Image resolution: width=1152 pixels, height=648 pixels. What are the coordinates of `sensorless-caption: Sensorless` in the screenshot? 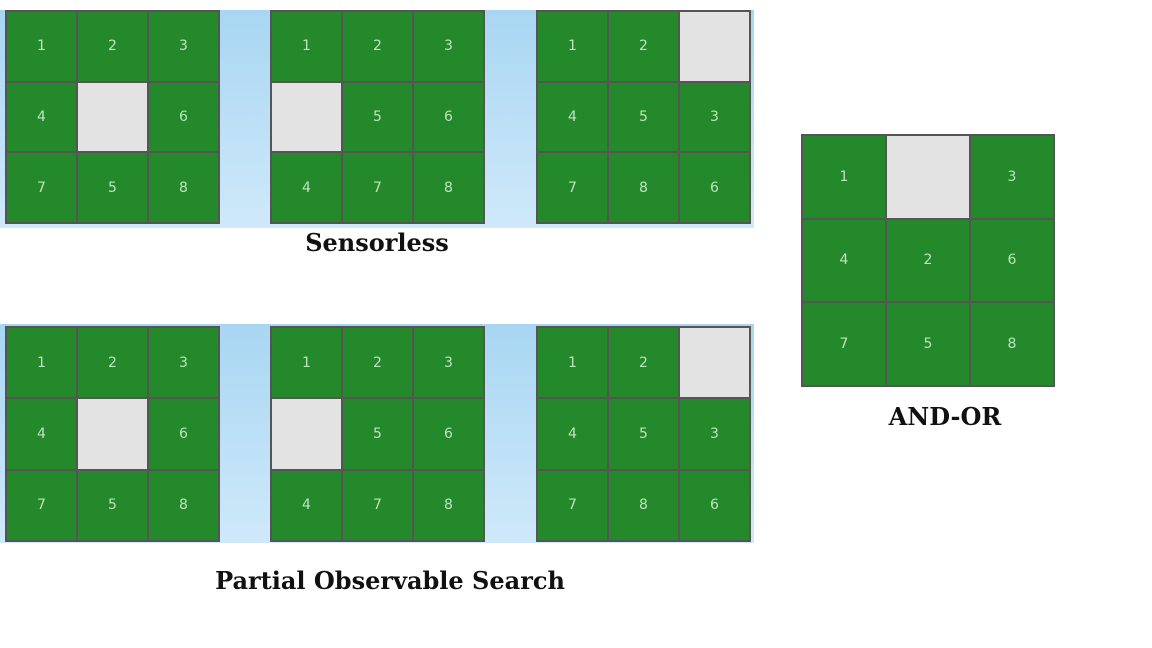 It's located at (377, 242).